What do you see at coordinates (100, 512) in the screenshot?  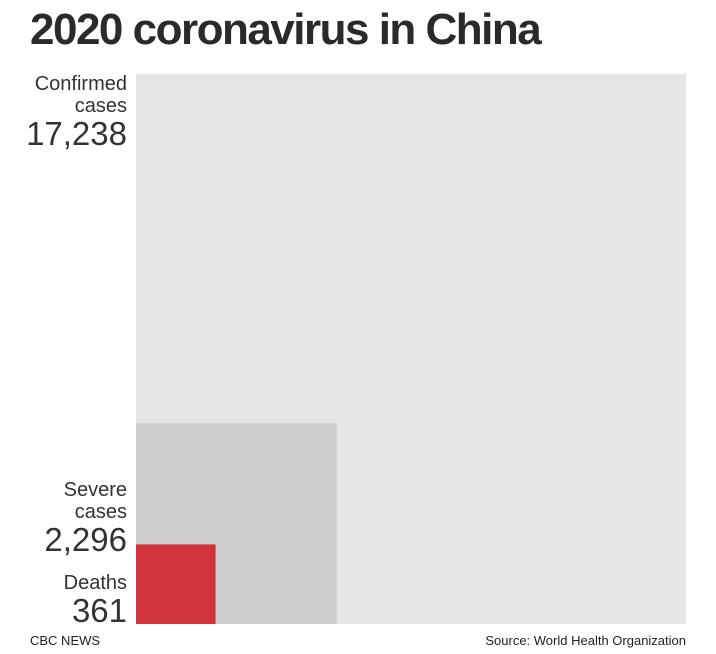 I see `severe-label-line2: cases` at bounding box center [100, 512].